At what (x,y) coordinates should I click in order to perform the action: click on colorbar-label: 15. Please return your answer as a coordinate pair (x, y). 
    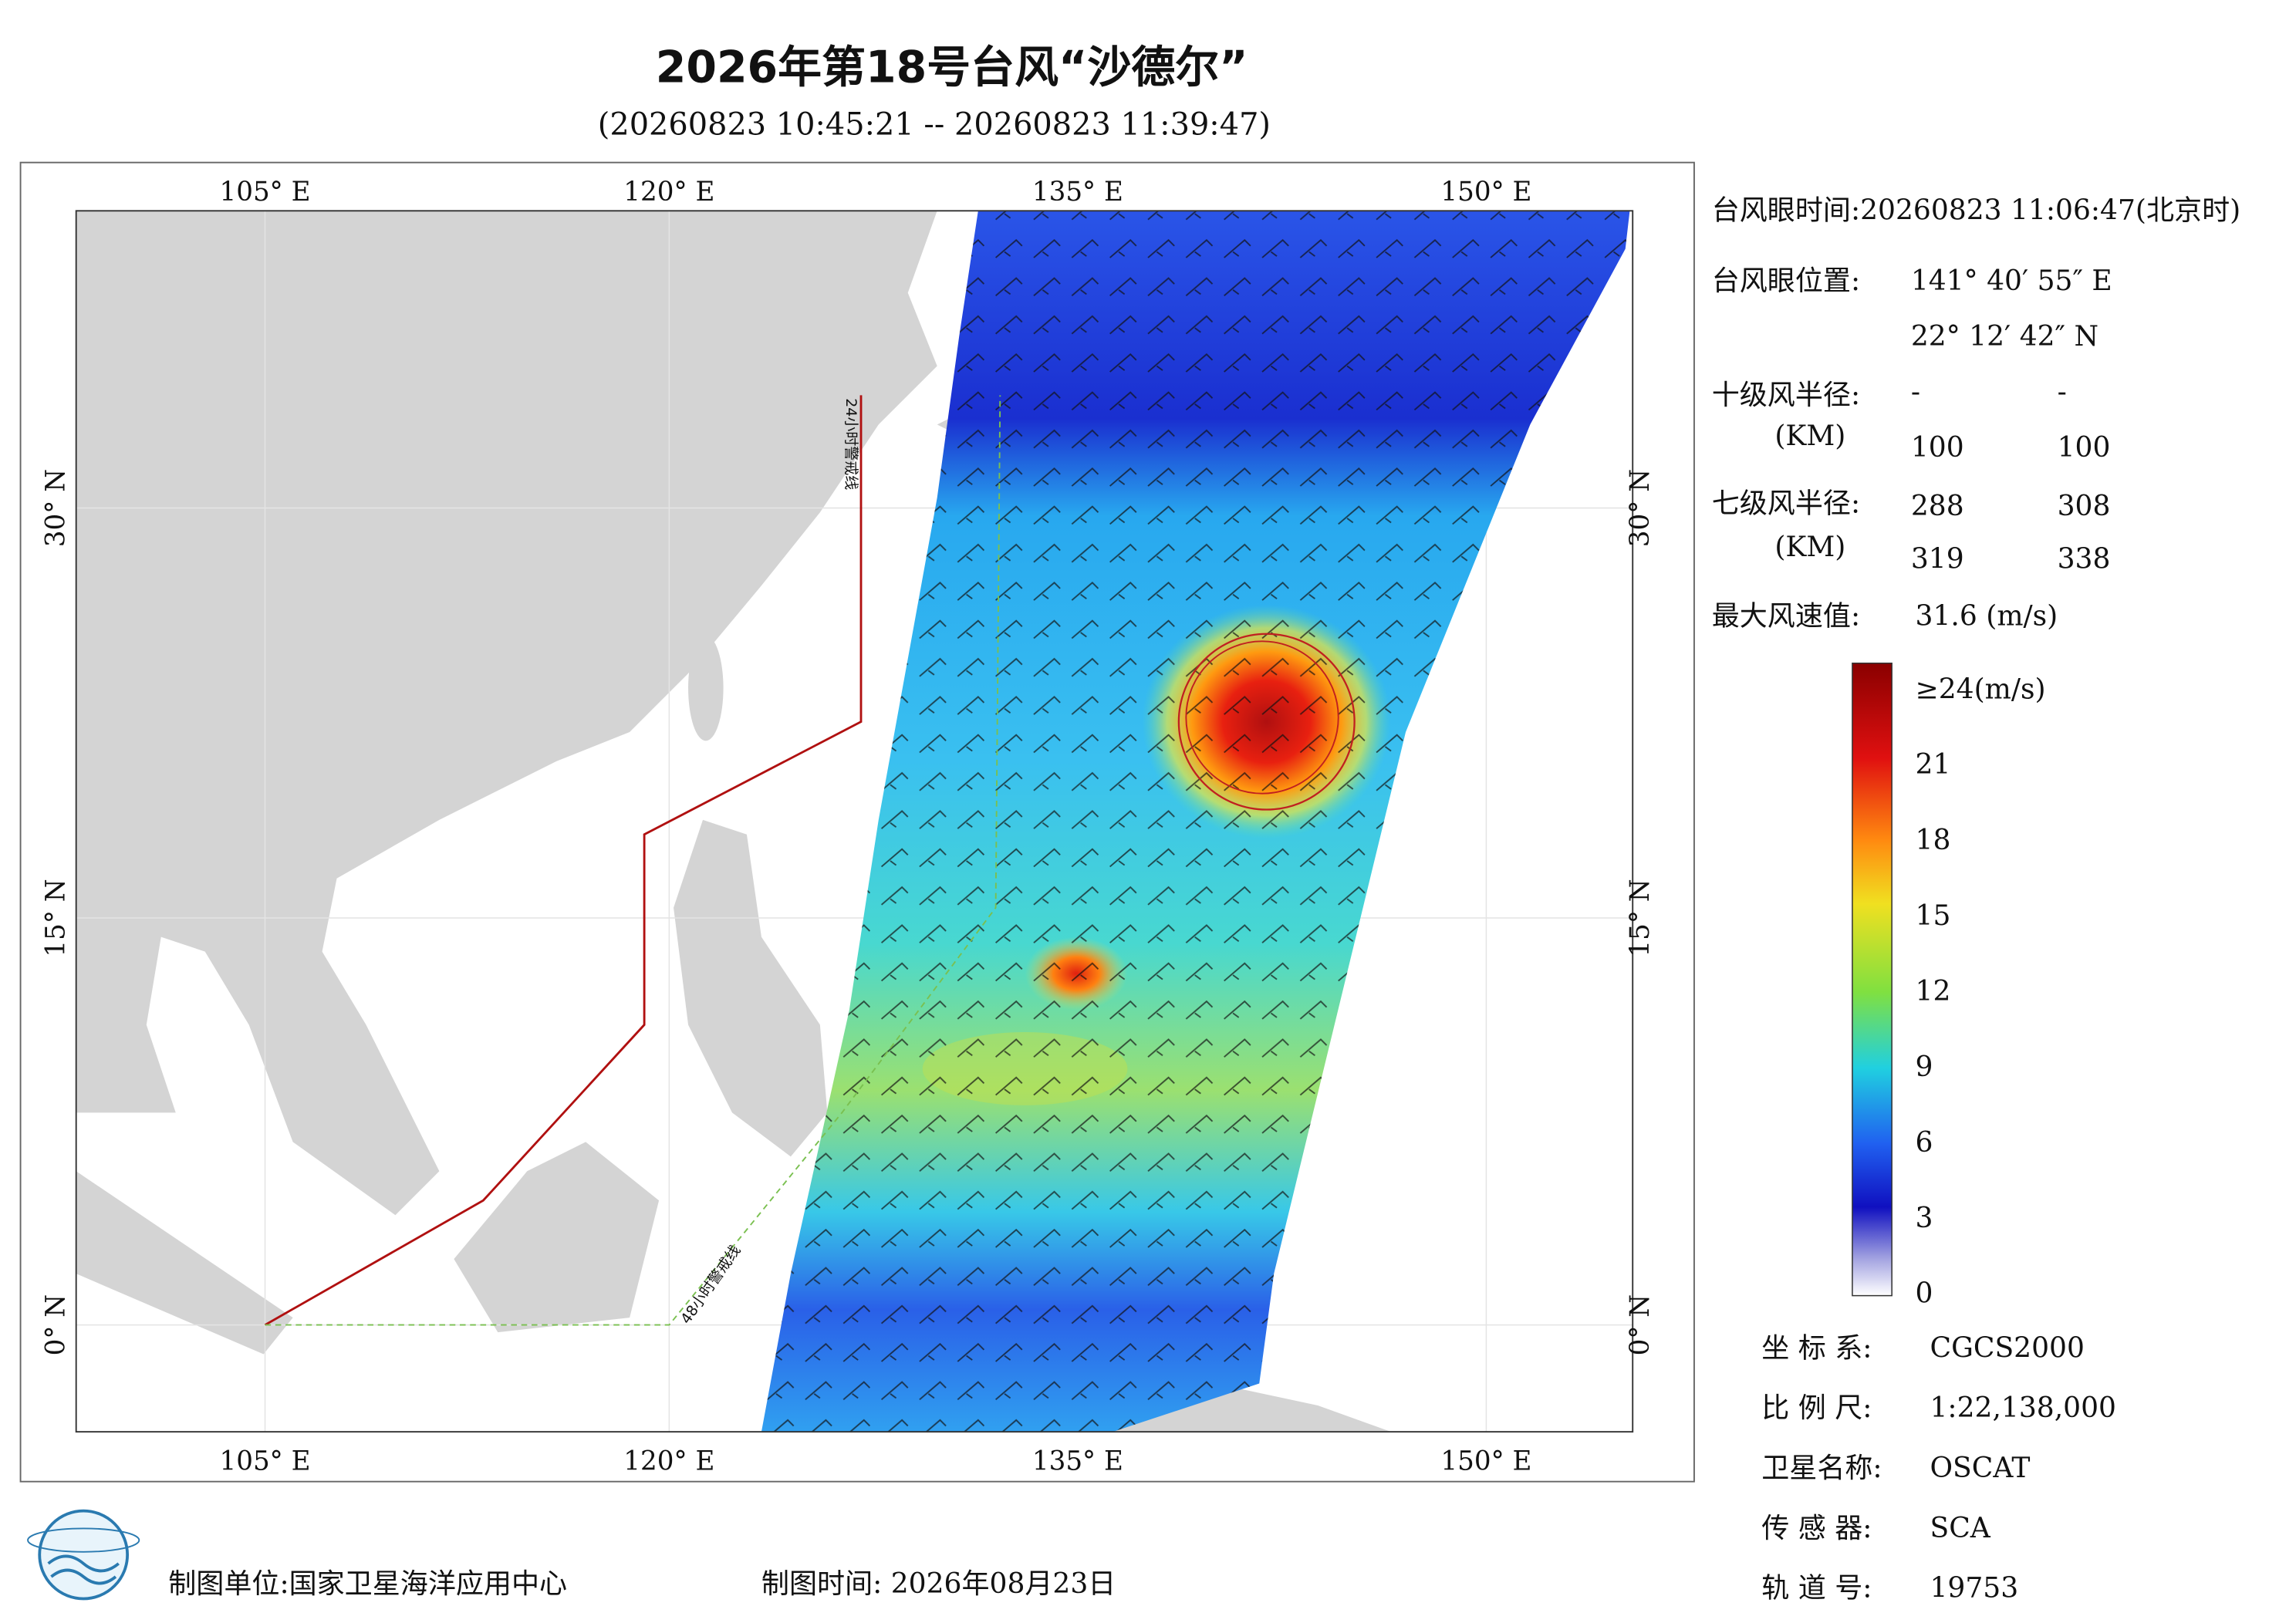
    Looking at the image, I should click on (1933, 915).